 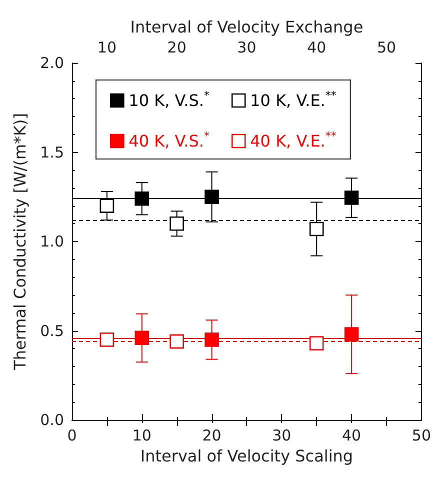 What do you see at coordinates (246, 47) in the screenshot?
I see `x2-tick-label: 30` at bounding box center [246, 47].